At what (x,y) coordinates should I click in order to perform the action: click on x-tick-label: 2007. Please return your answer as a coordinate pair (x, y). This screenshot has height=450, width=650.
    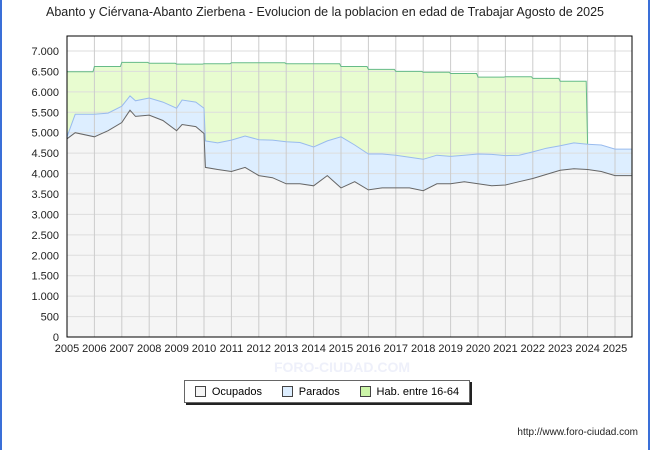
    Looking at the image, I should click on (122, 349).